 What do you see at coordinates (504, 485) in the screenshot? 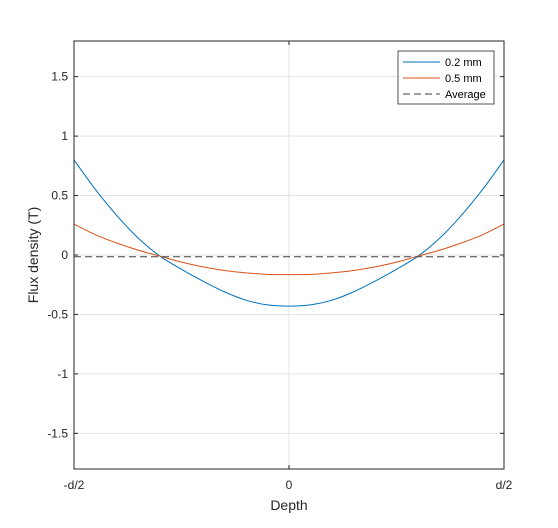
I see `x-tick-label: d/2` at bounding box center [504, 485].